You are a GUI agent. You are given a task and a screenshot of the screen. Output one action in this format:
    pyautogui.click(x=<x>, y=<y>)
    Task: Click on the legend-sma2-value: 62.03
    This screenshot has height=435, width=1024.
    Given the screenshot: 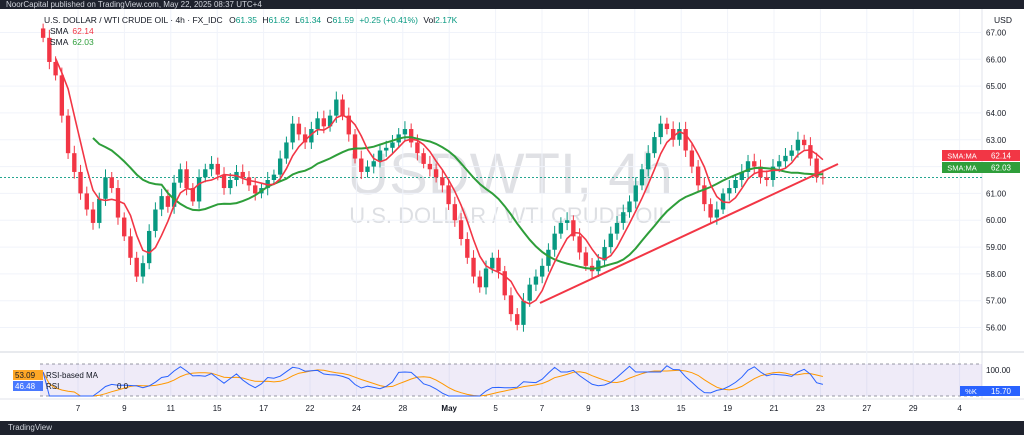 What is the action you would take?
    pyautogui.click(x=83, y=42)
    